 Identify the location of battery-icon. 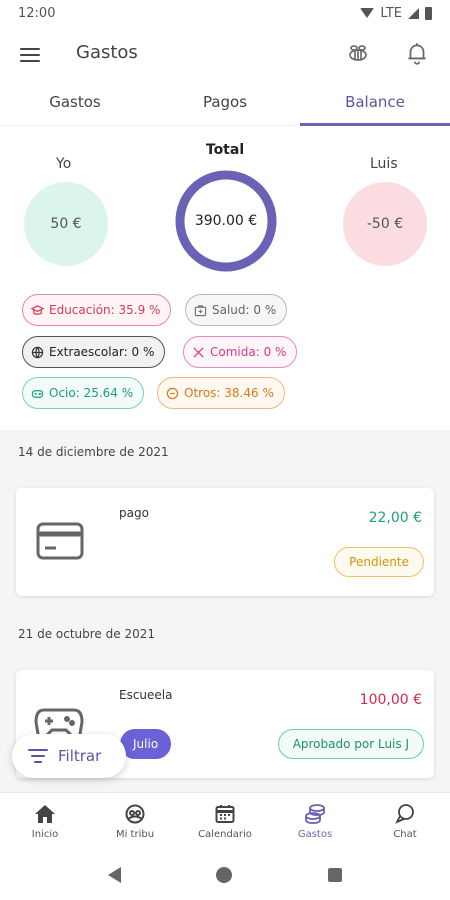
(428, 13).